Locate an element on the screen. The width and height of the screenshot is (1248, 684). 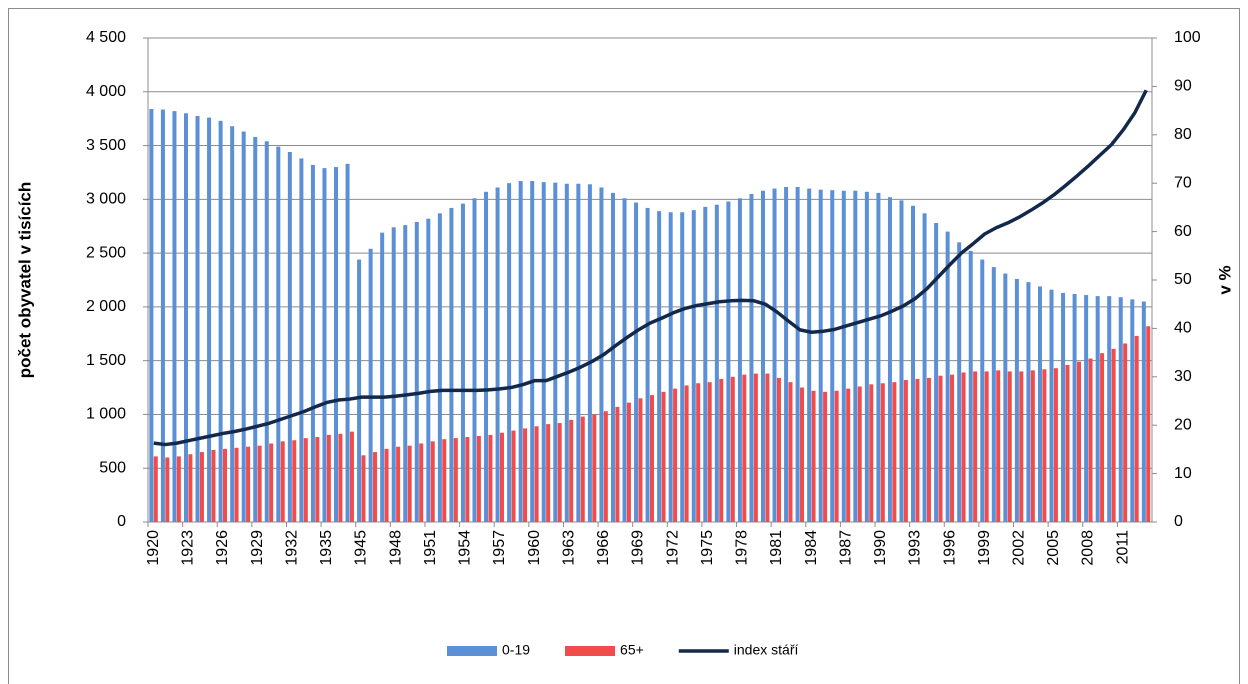
x-tick-label: 1957 is located at coordinates (499, 548).